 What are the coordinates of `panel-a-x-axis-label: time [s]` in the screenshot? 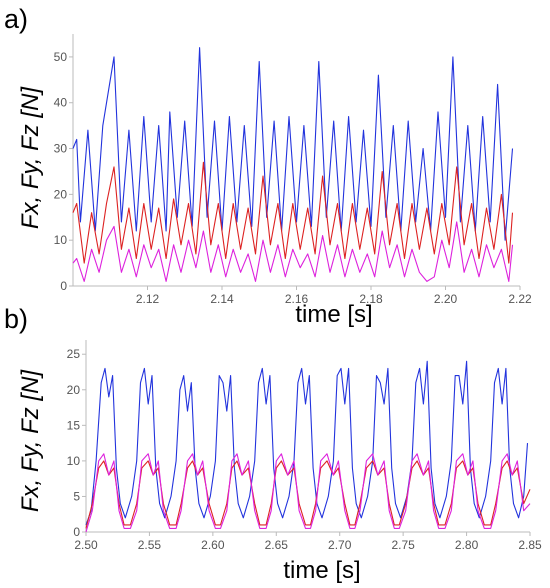 It's located at (333, 314).